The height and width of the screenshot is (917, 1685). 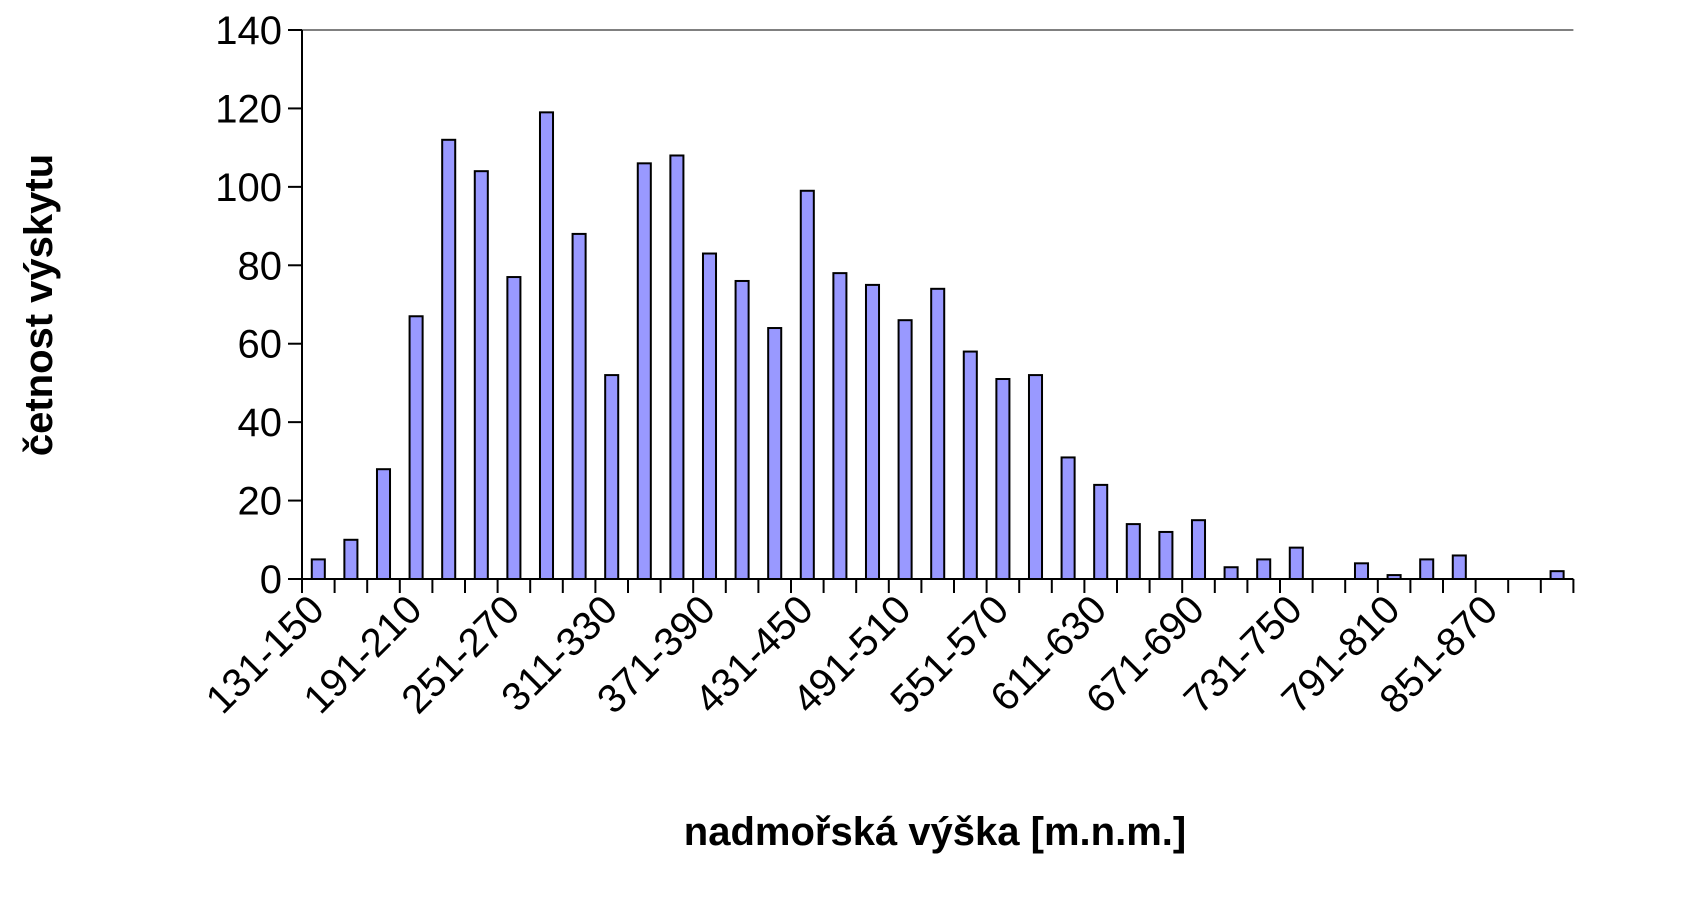 I want to click on x-axis-title: nadmořská výška [m.n.m.], so click(x=935, y=832).